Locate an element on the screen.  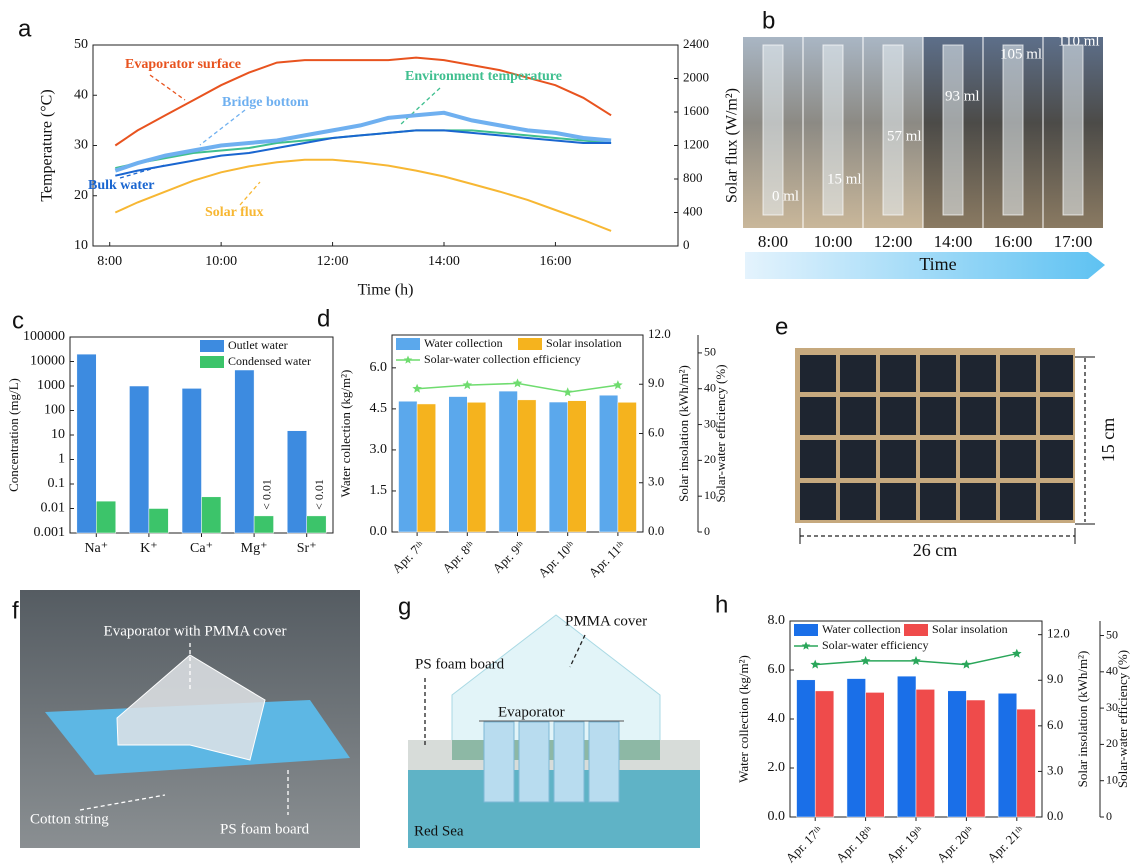
y-tick-label: 100 is located at coordinates (54, 410).